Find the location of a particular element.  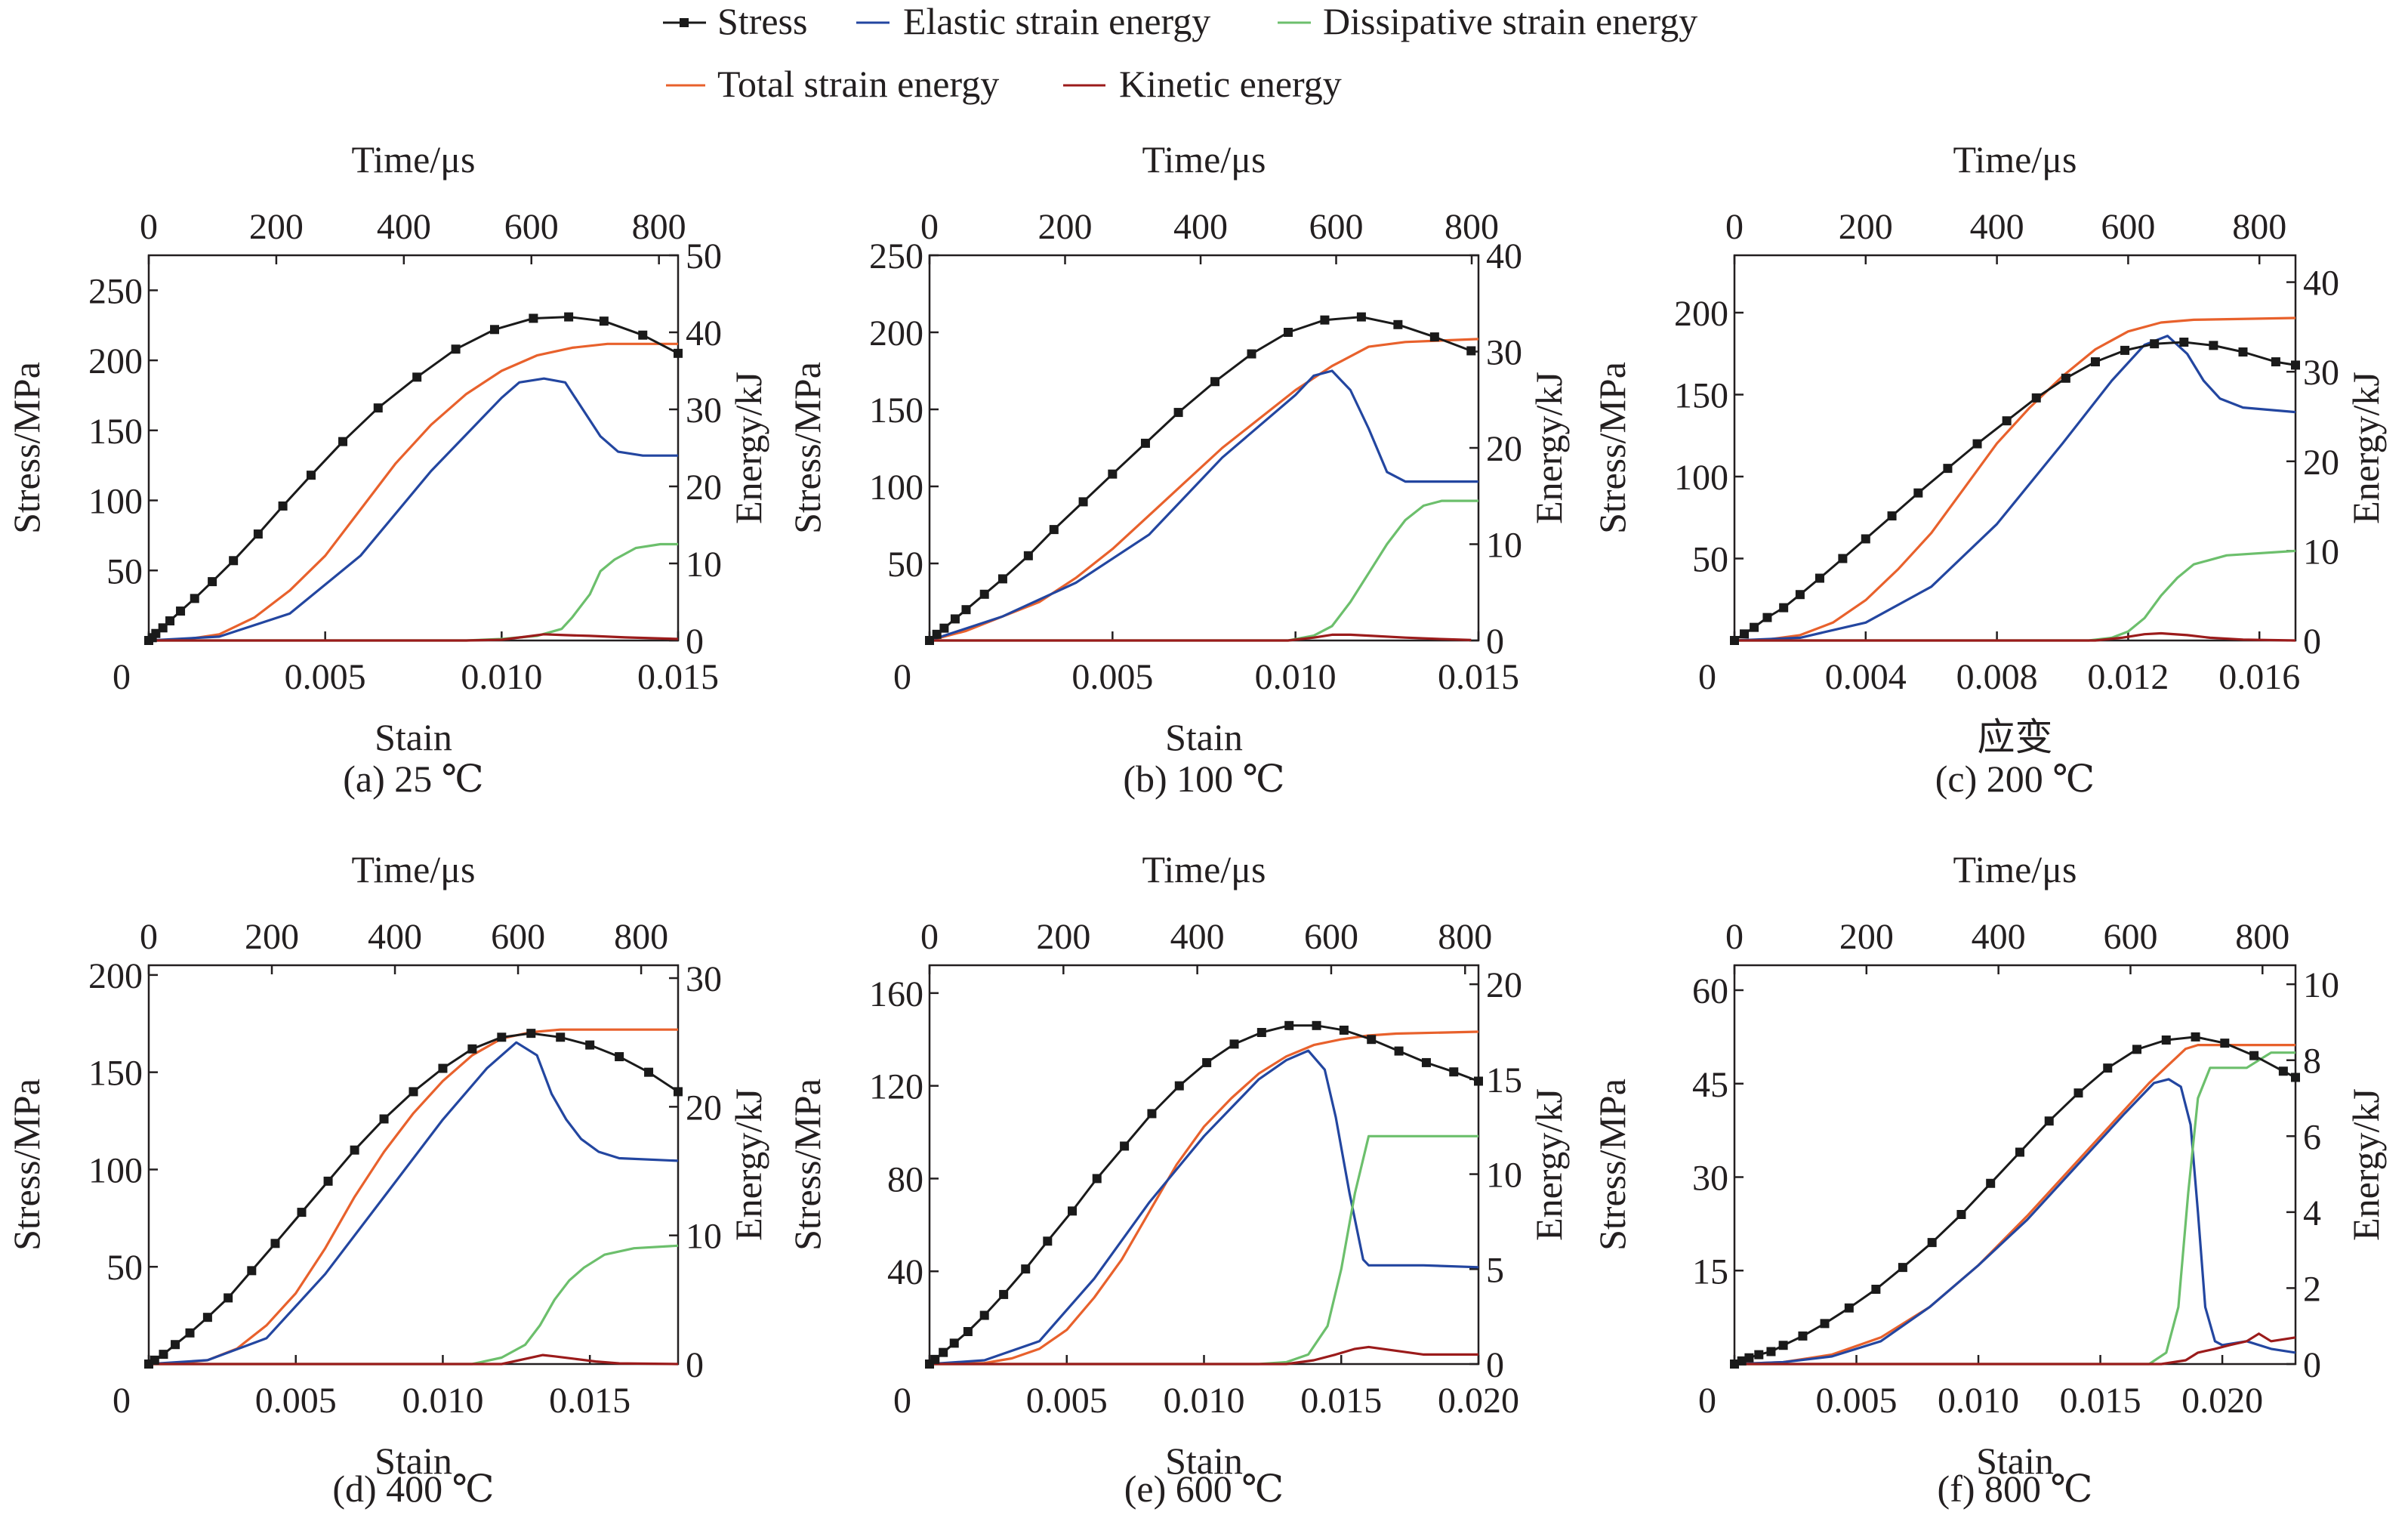

y-tick-label: 45 is located at coordinates (1710, 1085).